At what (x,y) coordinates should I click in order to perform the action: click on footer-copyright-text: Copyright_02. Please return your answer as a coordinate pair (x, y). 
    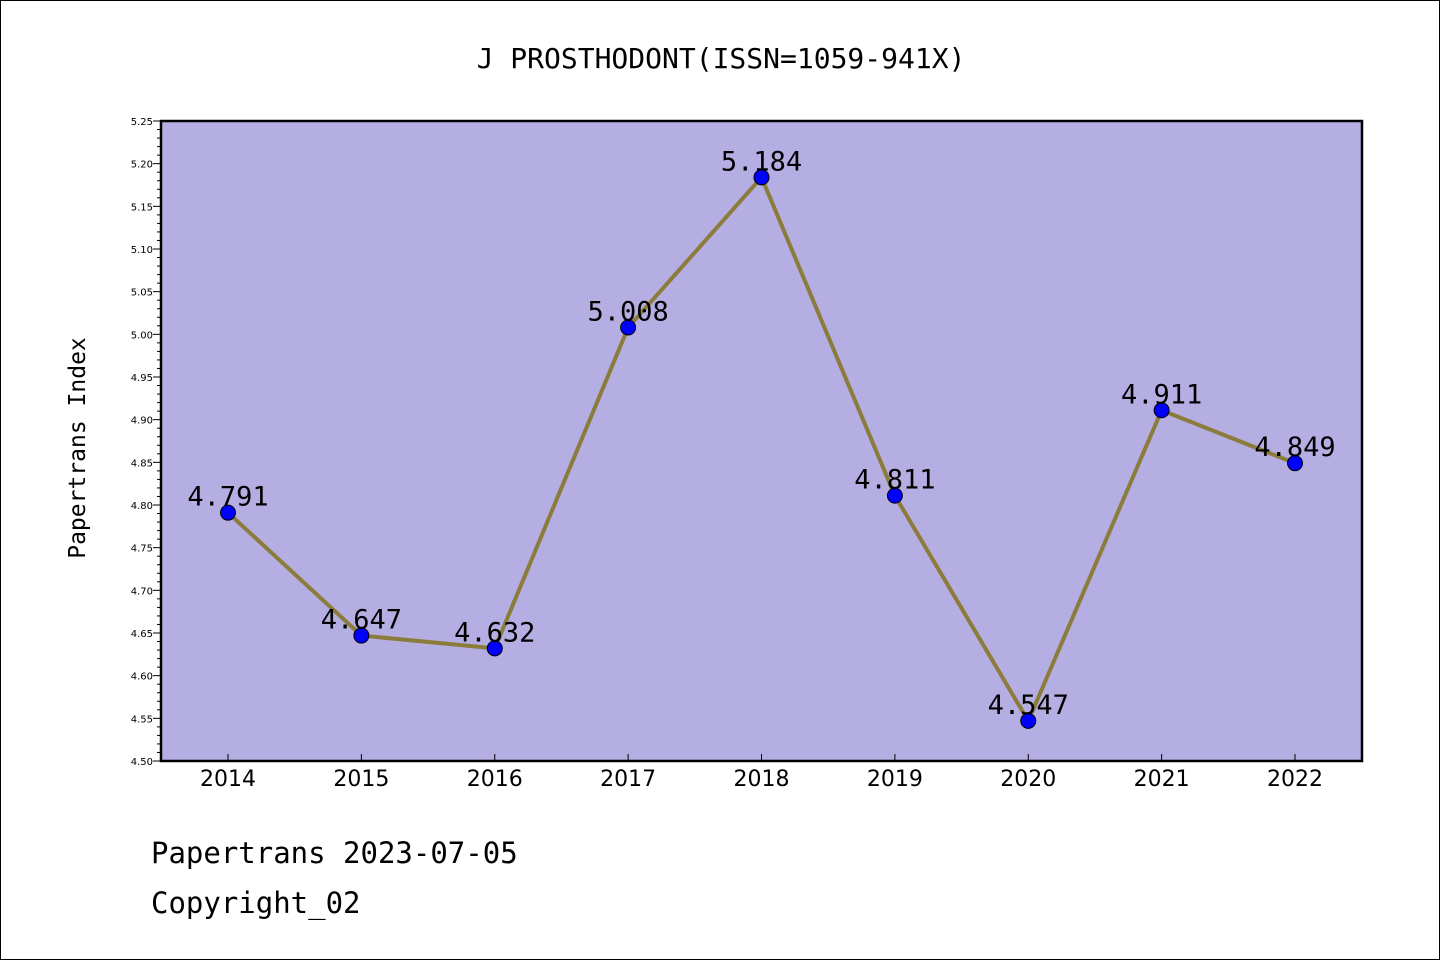
    Looking at the image, I should click on (256, 903).